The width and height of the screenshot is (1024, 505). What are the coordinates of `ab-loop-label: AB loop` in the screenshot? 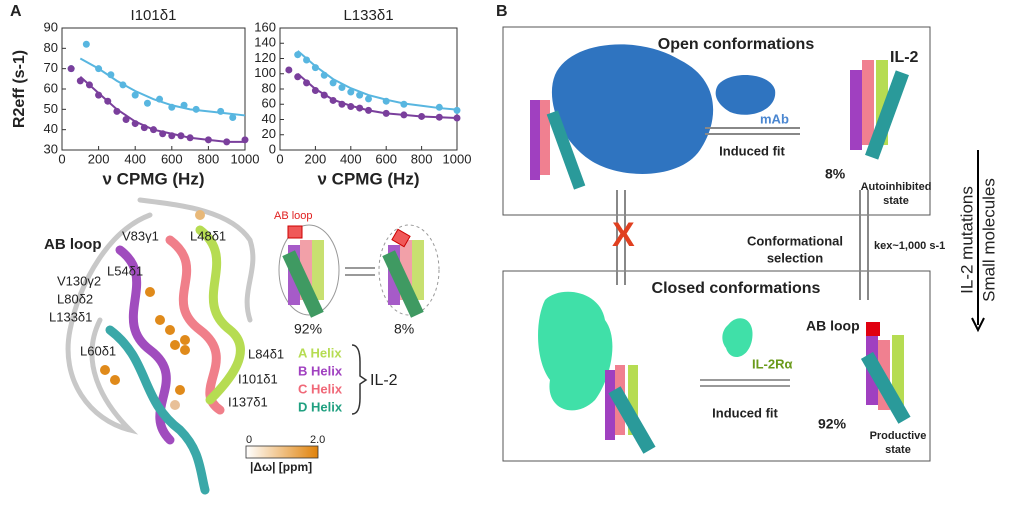 It's located at (73, 244).